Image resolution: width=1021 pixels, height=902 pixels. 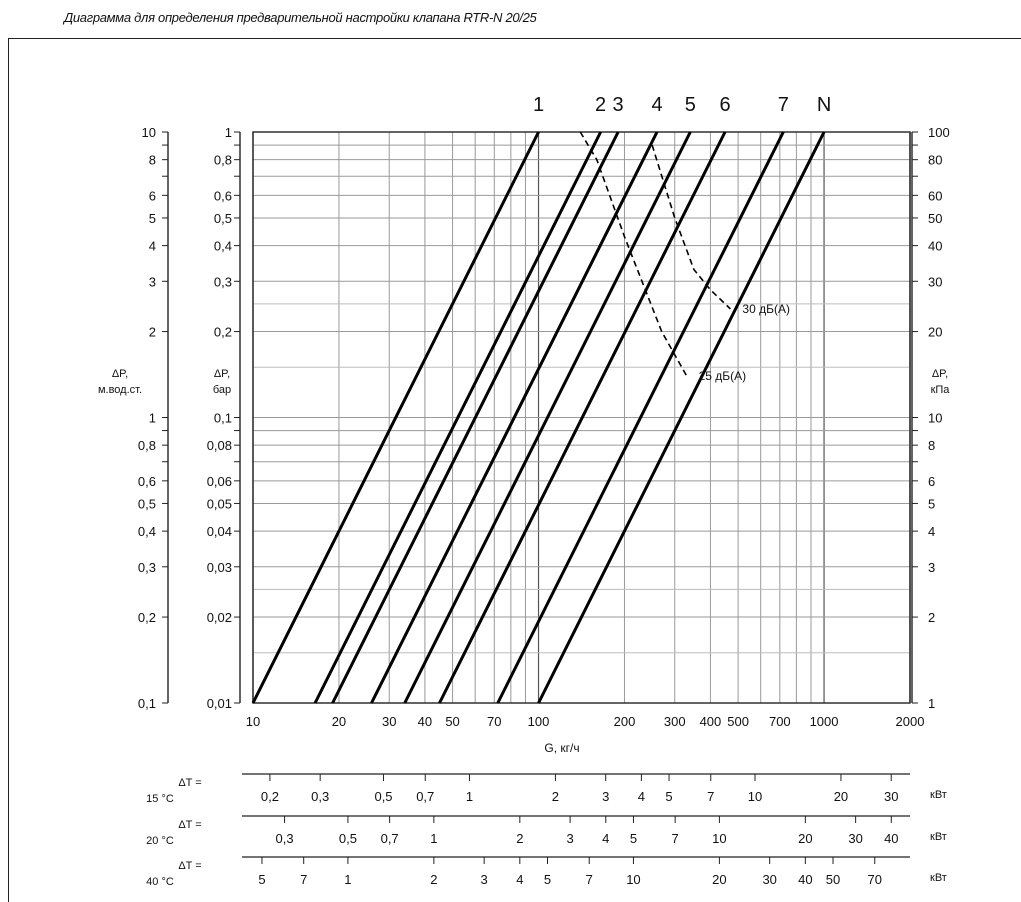 What do you see at coordinates (539, 721) in the screenshot?
I see `x-tick-label: 100` at bounding box center [539, 721].